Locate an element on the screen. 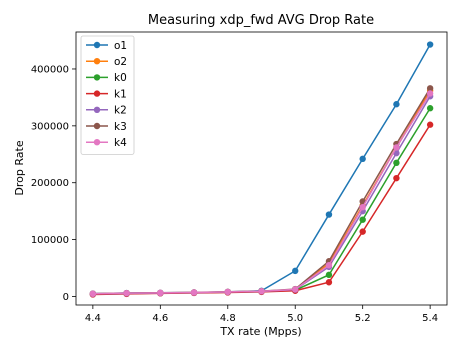 The height and width of the screenshot is (344, 450). x-tick-label: 5.0 is located at coordinates (295, 318).